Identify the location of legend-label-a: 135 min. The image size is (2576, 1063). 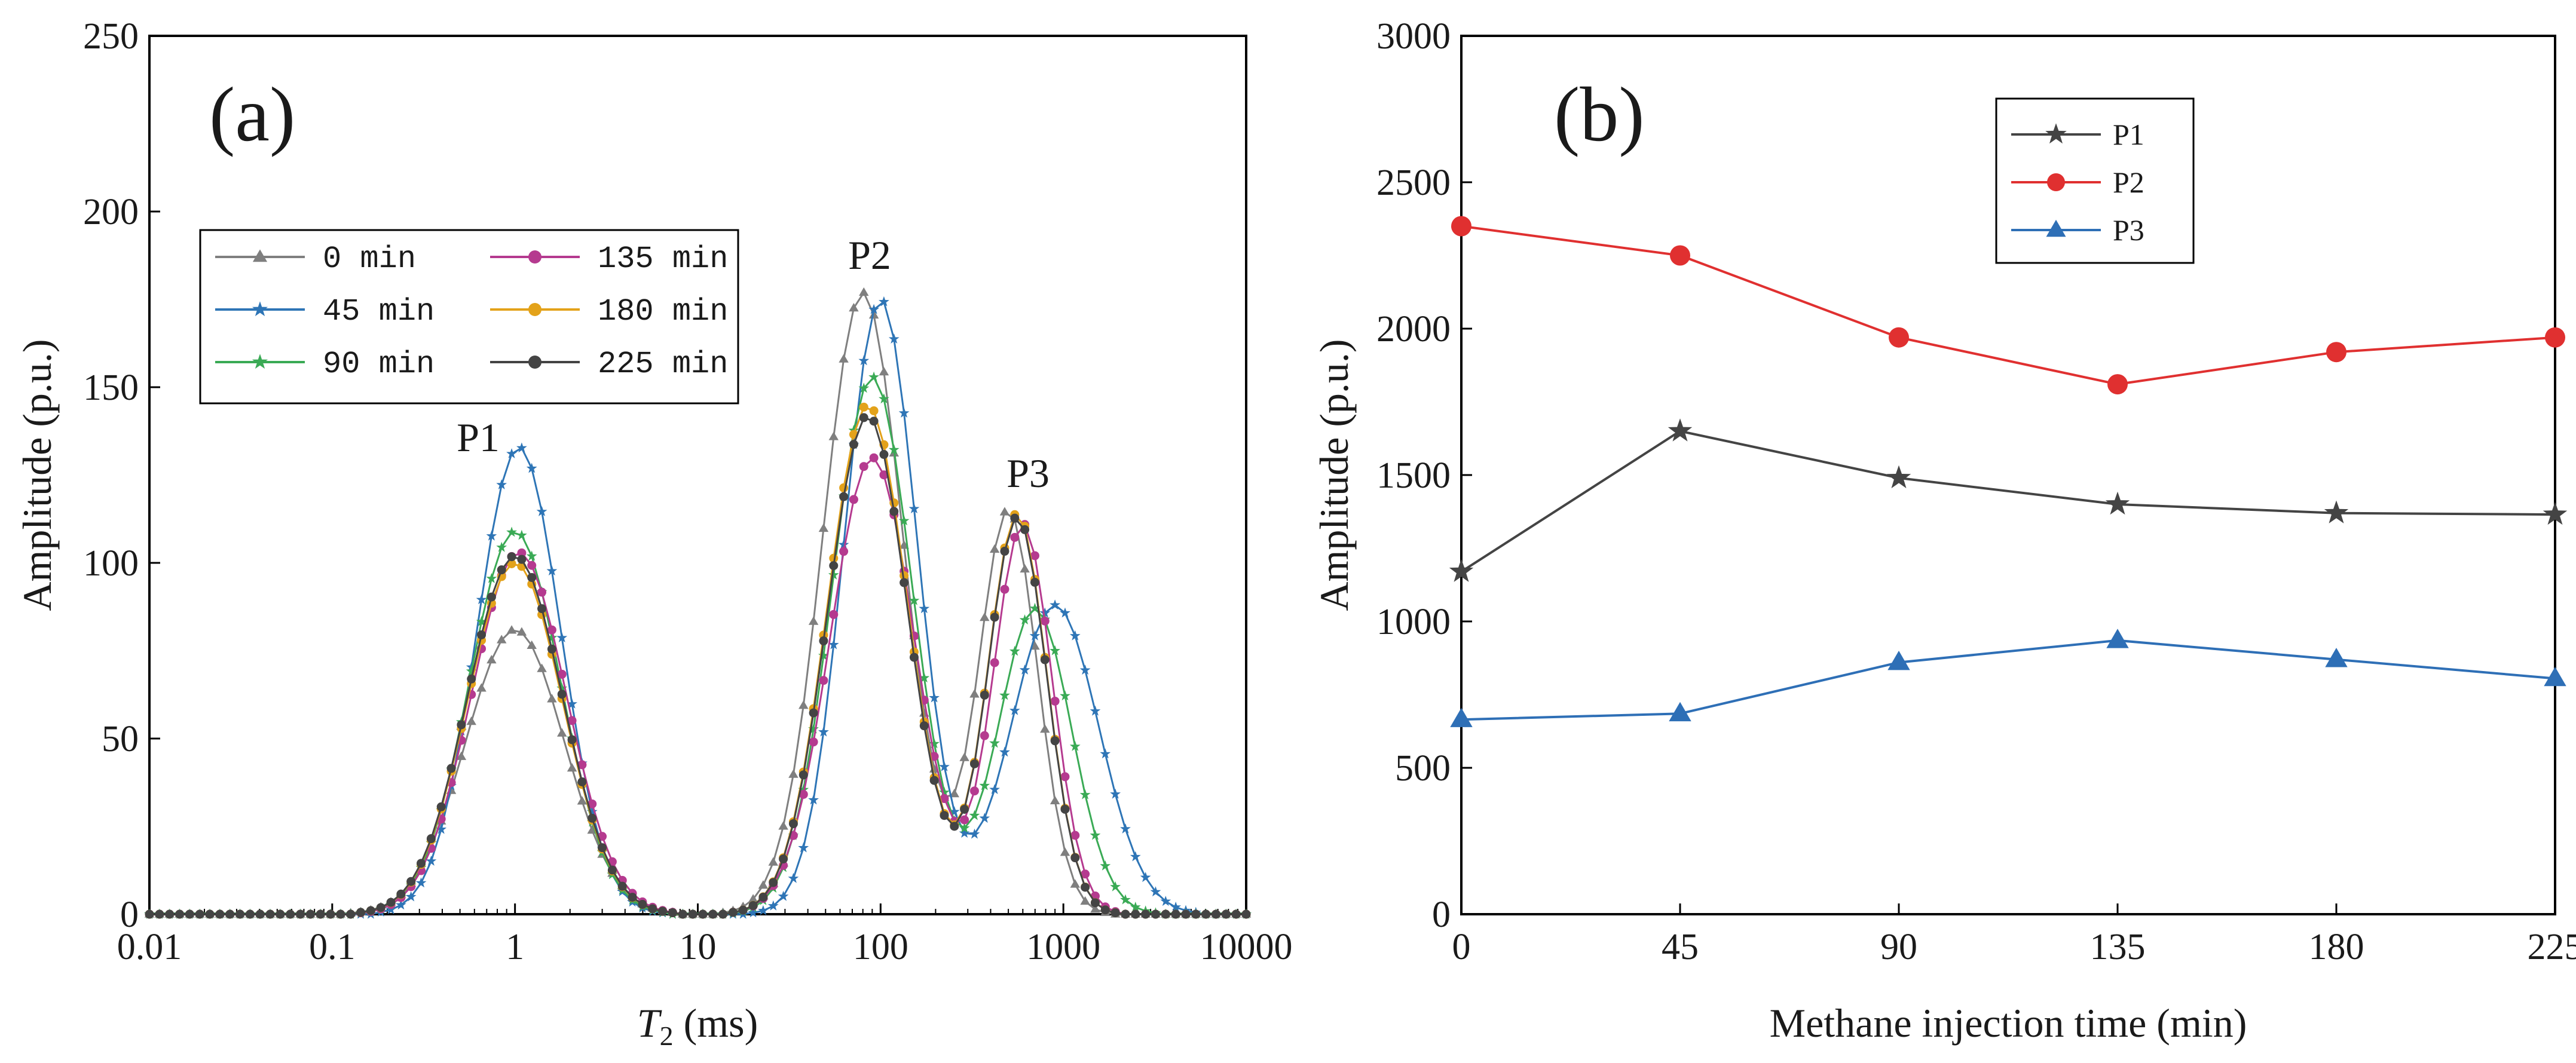
(663, 259).